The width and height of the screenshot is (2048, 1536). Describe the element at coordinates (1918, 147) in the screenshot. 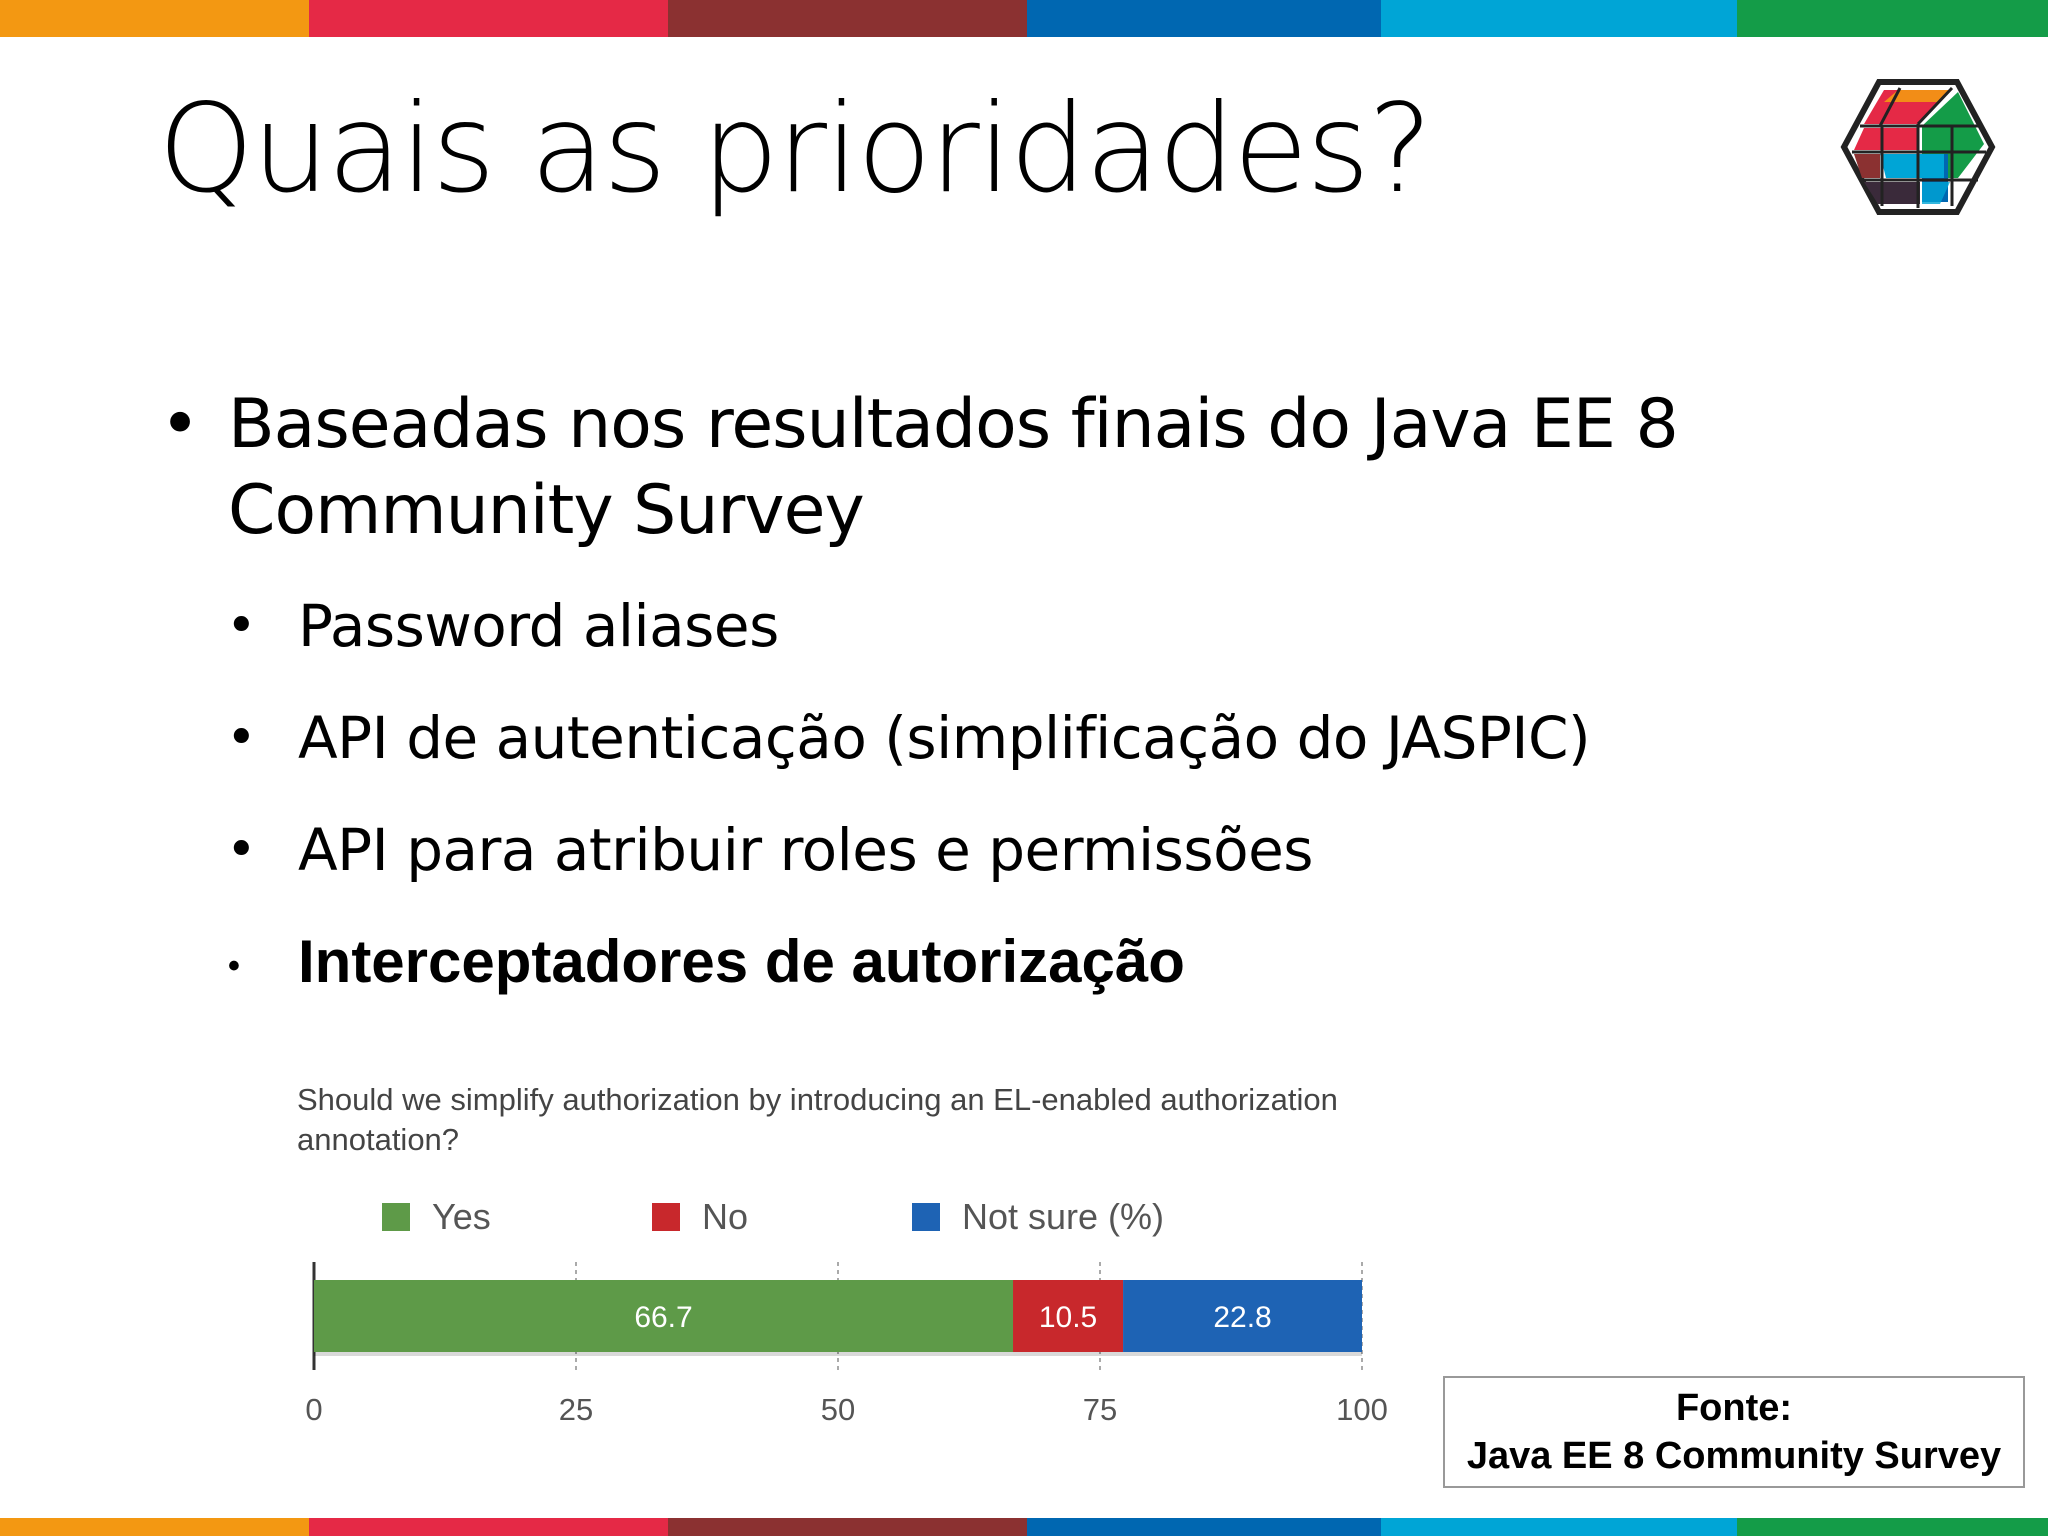

I see `hexagon-cube-logo` at that location.